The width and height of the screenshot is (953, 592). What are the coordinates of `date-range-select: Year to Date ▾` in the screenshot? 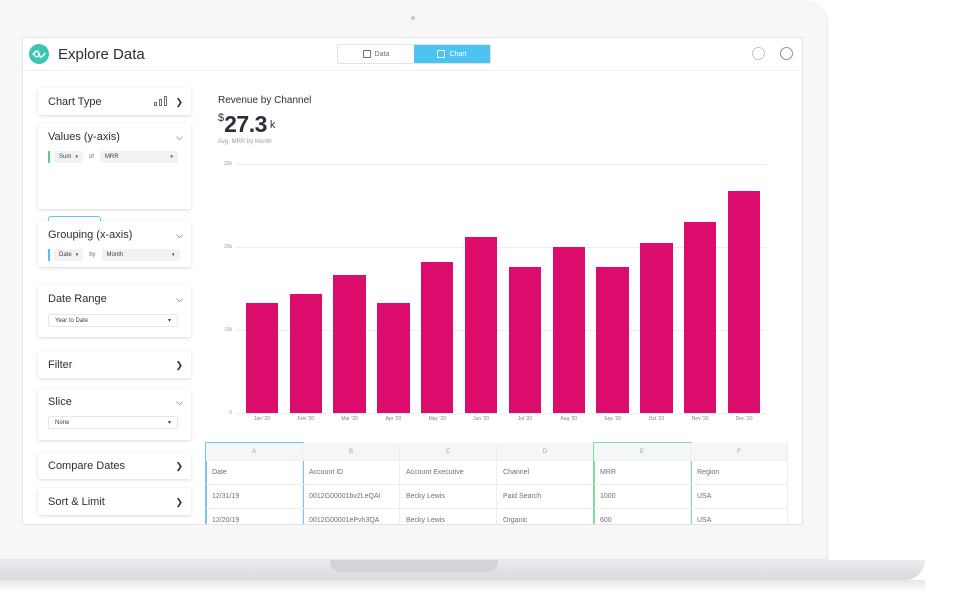 It's located at (113, 320).